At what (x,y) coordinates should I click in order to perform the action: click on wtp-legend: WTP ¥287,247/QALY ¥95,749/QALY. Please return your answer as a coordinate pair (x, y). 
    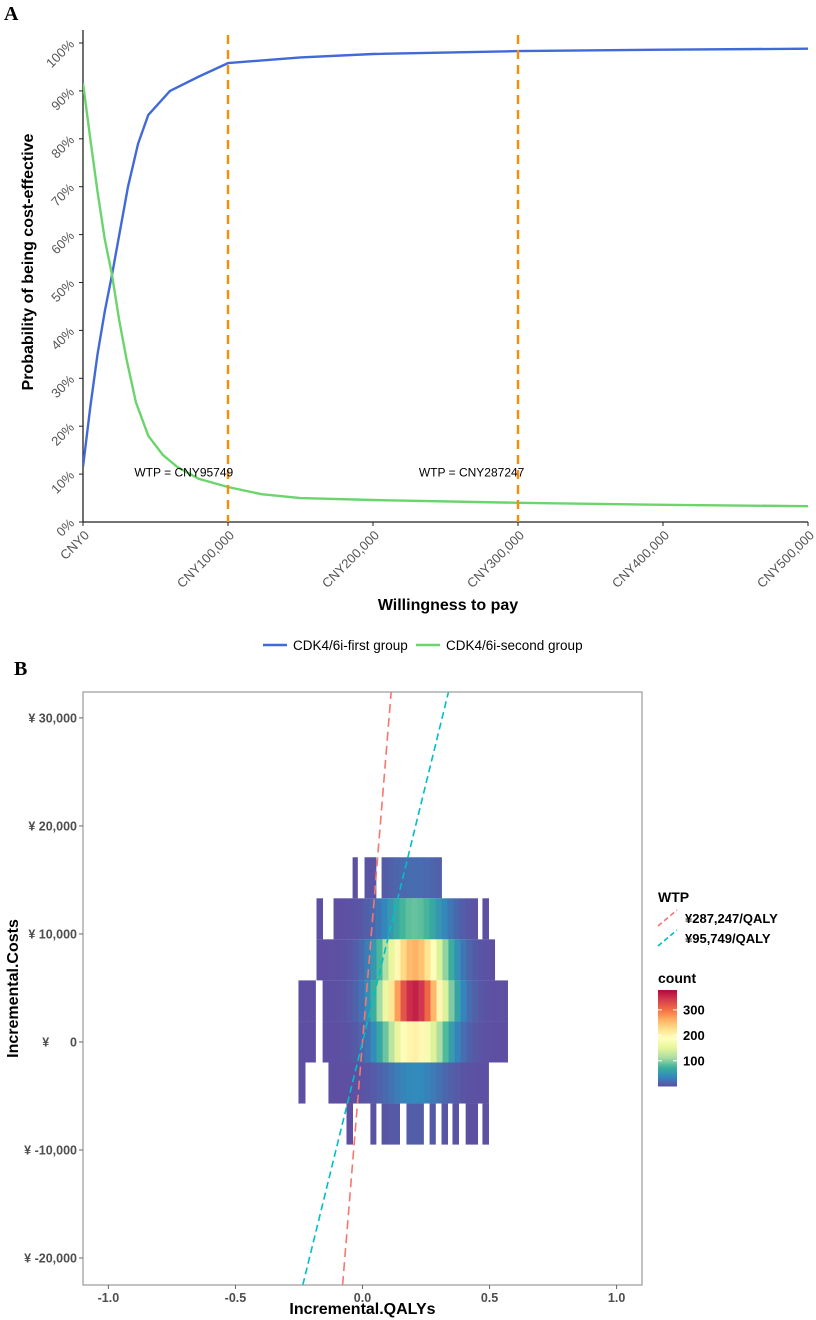
    Looking at the image, I should click on (717, 918).